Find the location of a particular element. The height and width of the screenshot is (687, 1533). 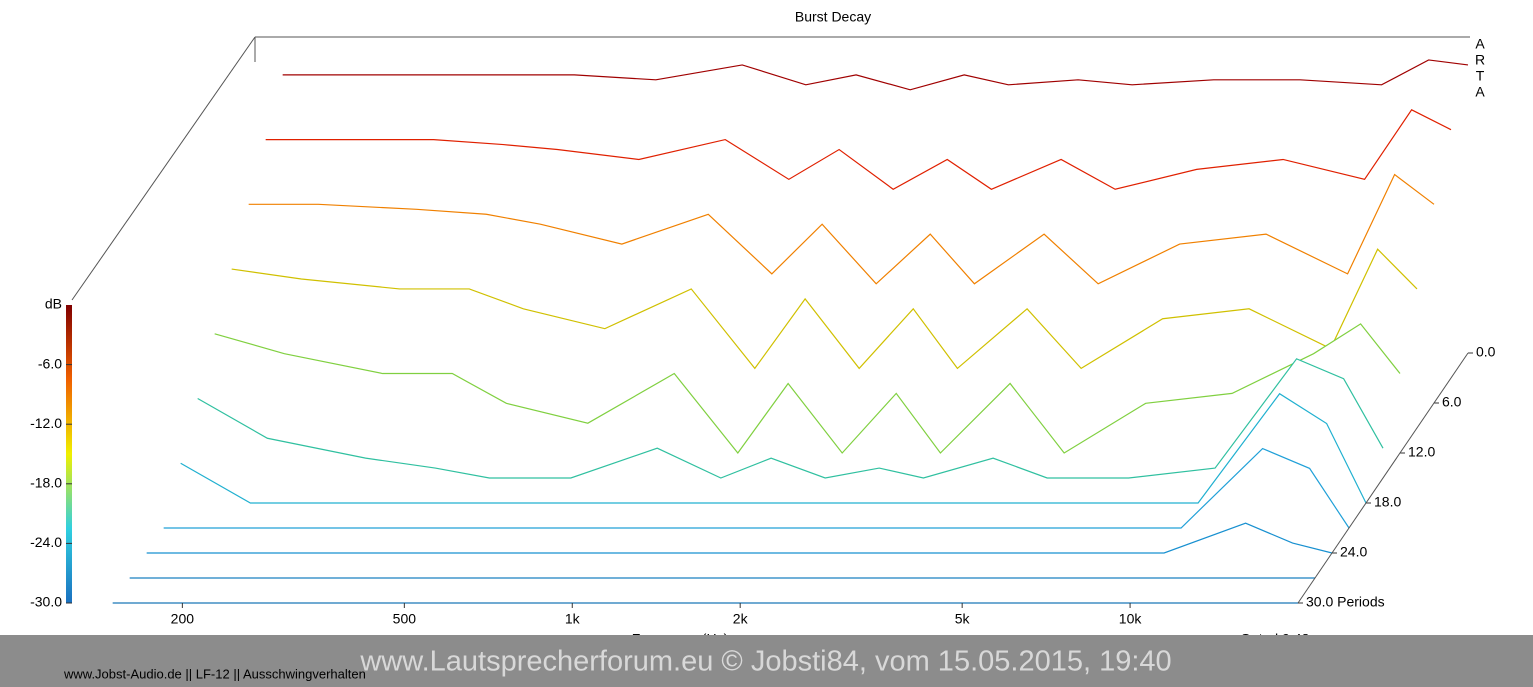

y-tick-label: -30.0 is located at coordinates (46, 602).